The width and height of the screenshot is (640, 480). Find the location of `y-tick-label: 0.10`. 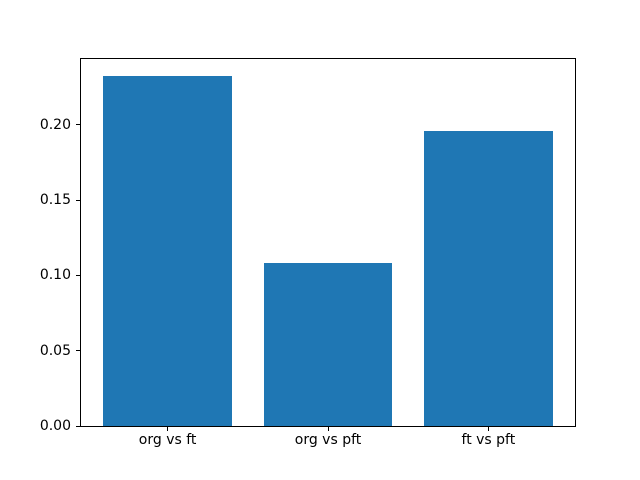

y-tick-label: 0.10 is located at coordinates (55, 275).